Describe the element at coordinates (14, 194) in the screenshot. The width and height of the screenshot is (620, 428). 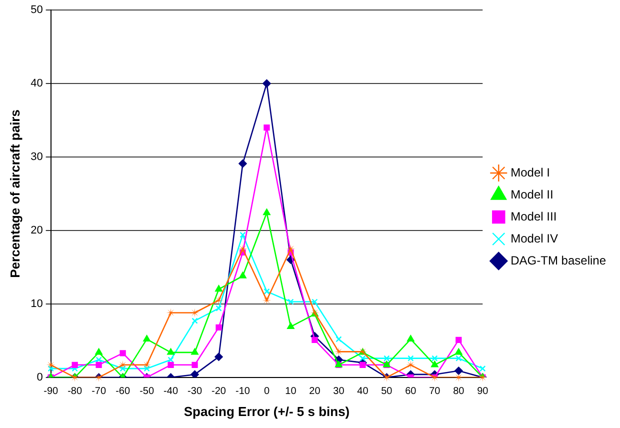
I see `y-axis-title: Percentage of aircraft pairs` at that location.